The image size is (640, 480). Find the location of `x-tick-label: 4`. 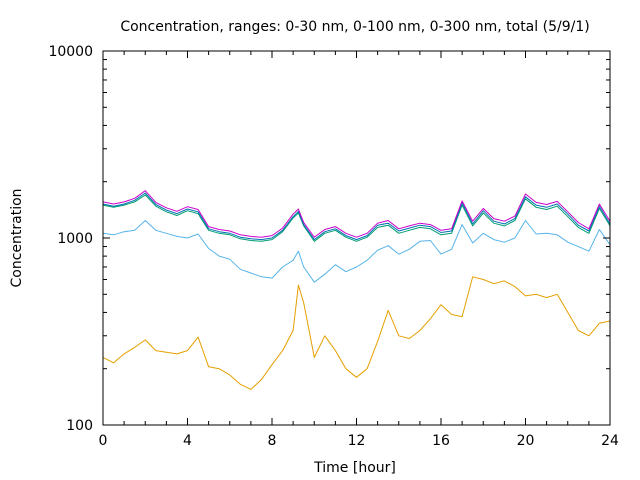

x-tick-label: 4 is located at coordinates (187, 441).